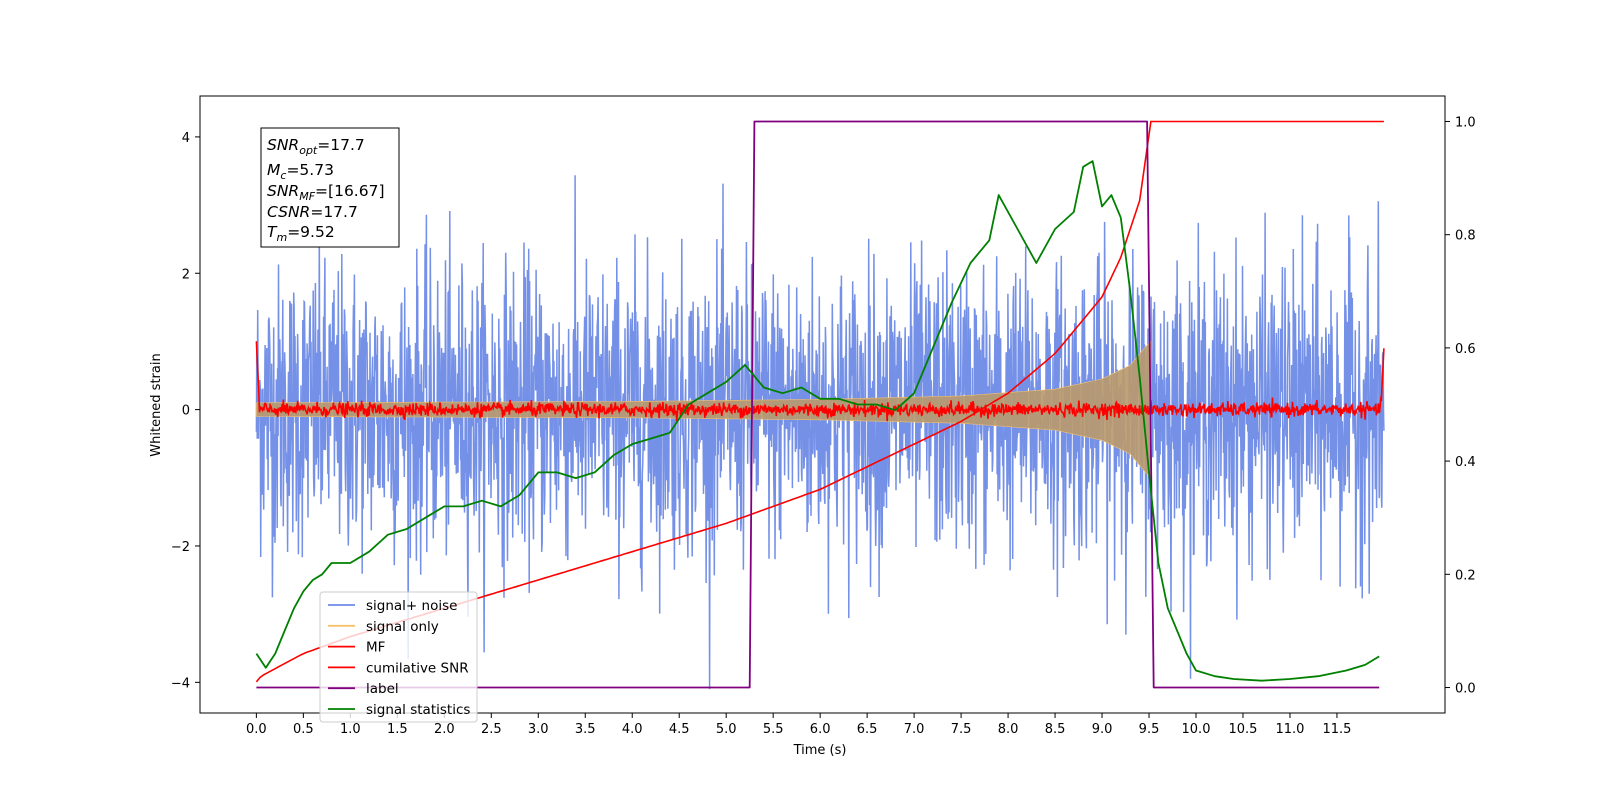  I want to click on x-tick-label: 2.0, so click(444, 729).